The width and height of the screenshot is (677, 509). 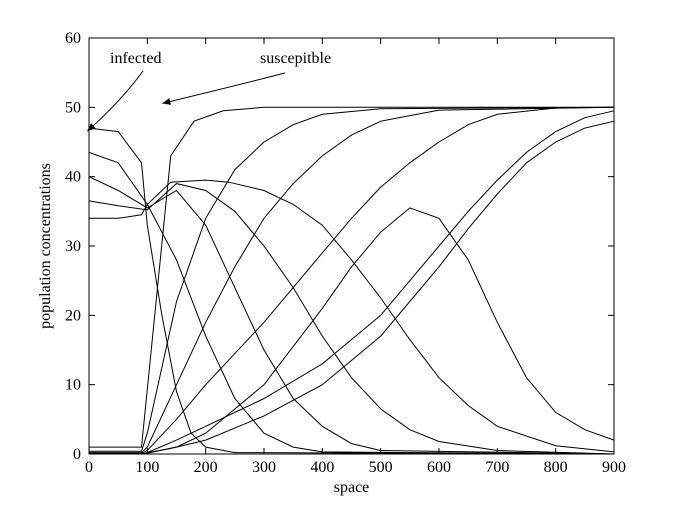 I want to click on y-tick-label: 30, so click(x=73, y=246).